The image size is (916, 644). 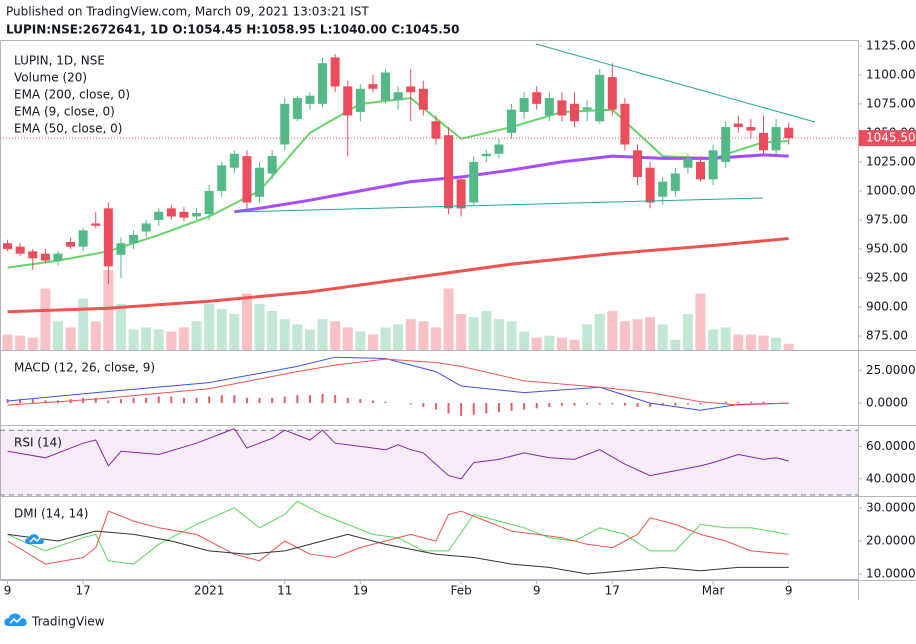 I want to click on y-tick-label: 10.0000, so click(x=891, y=574).